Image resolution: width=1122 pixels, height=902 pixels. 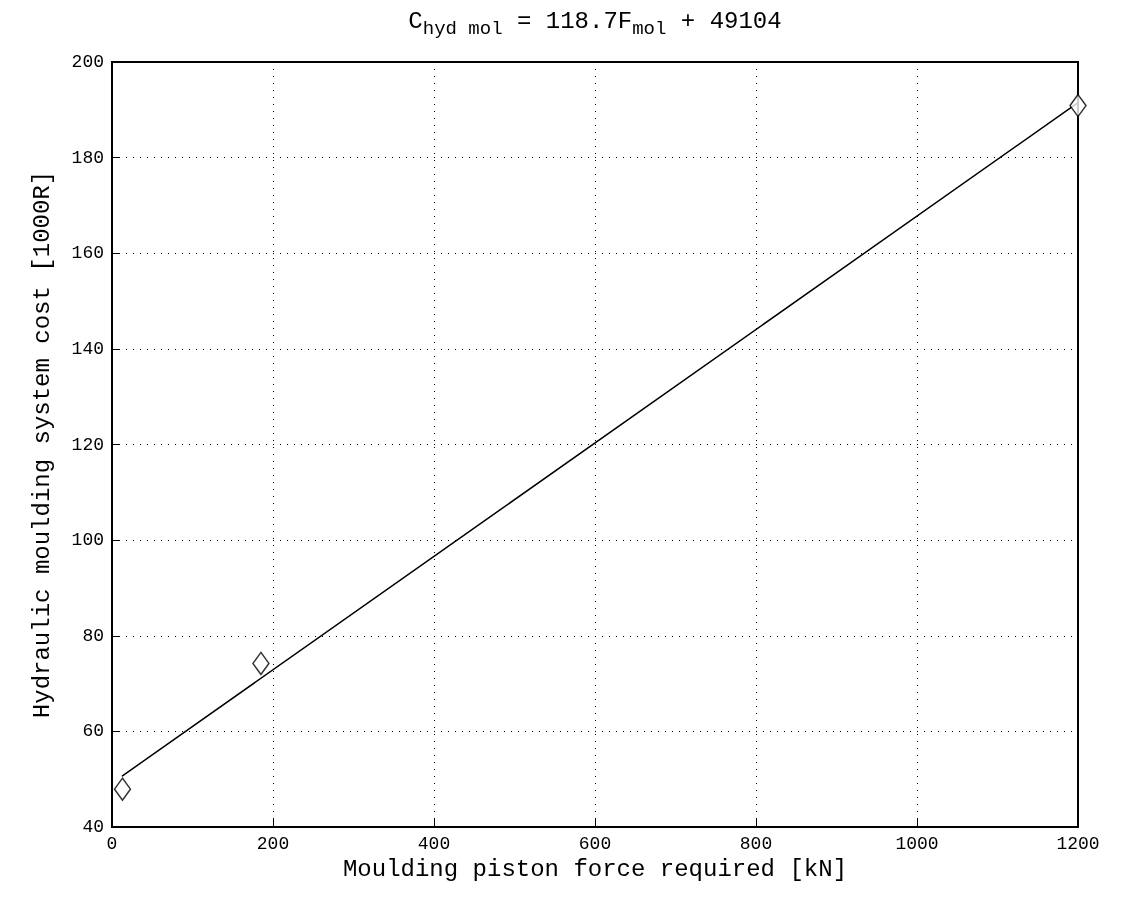 I want to click on y-tick-label: 200, so click(x=87, y=62).